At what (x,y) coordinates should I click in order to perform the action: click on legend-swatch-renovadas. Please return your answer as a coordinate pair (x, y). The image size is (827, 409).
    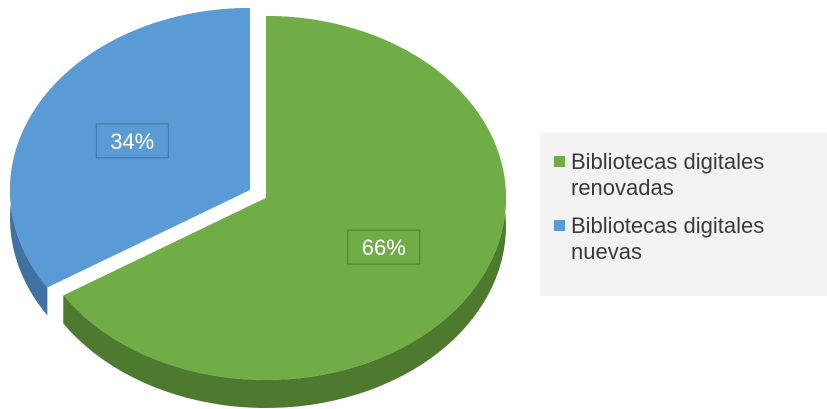
    Looking at the image, I should click on (559, 161).